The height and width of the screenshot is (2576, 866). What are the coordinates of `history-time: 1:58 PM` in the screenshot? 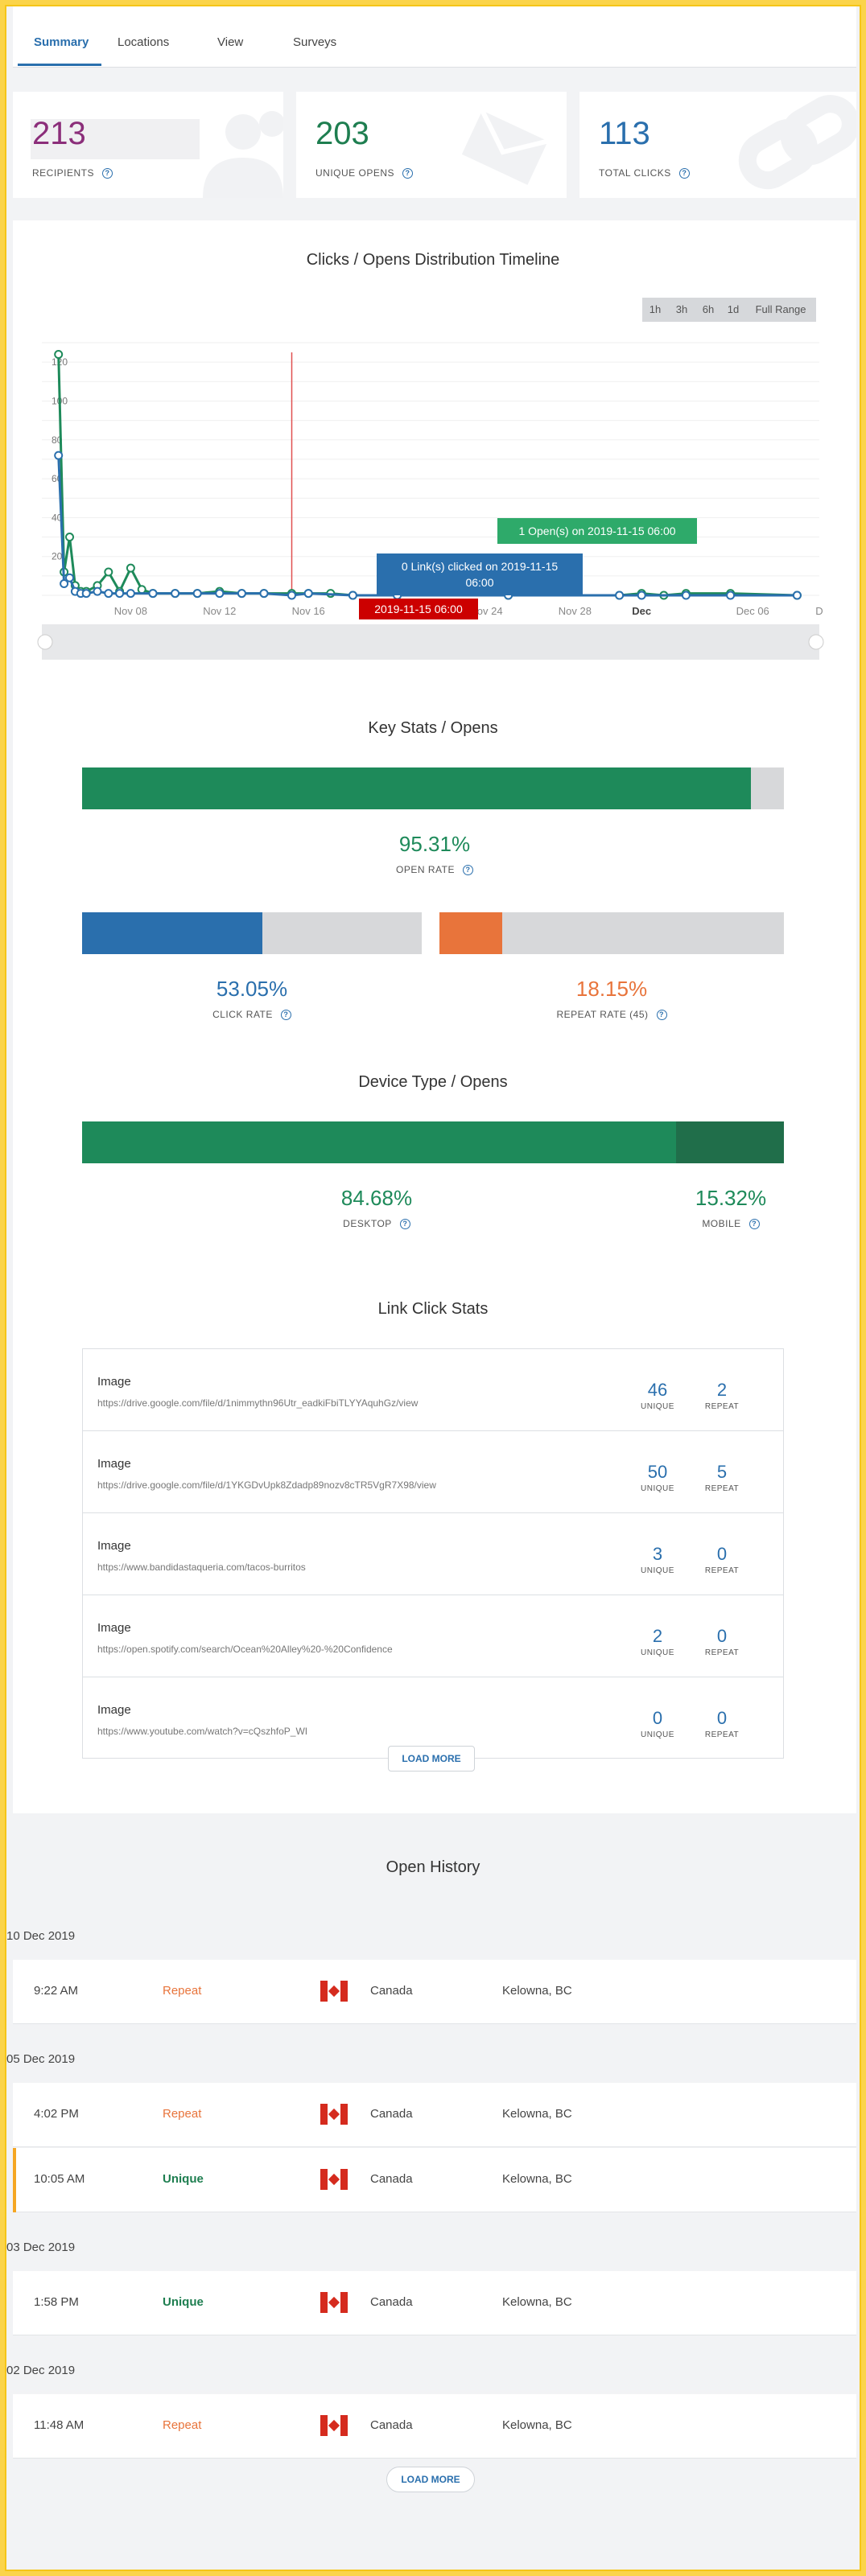 It's located at (56, 2302).